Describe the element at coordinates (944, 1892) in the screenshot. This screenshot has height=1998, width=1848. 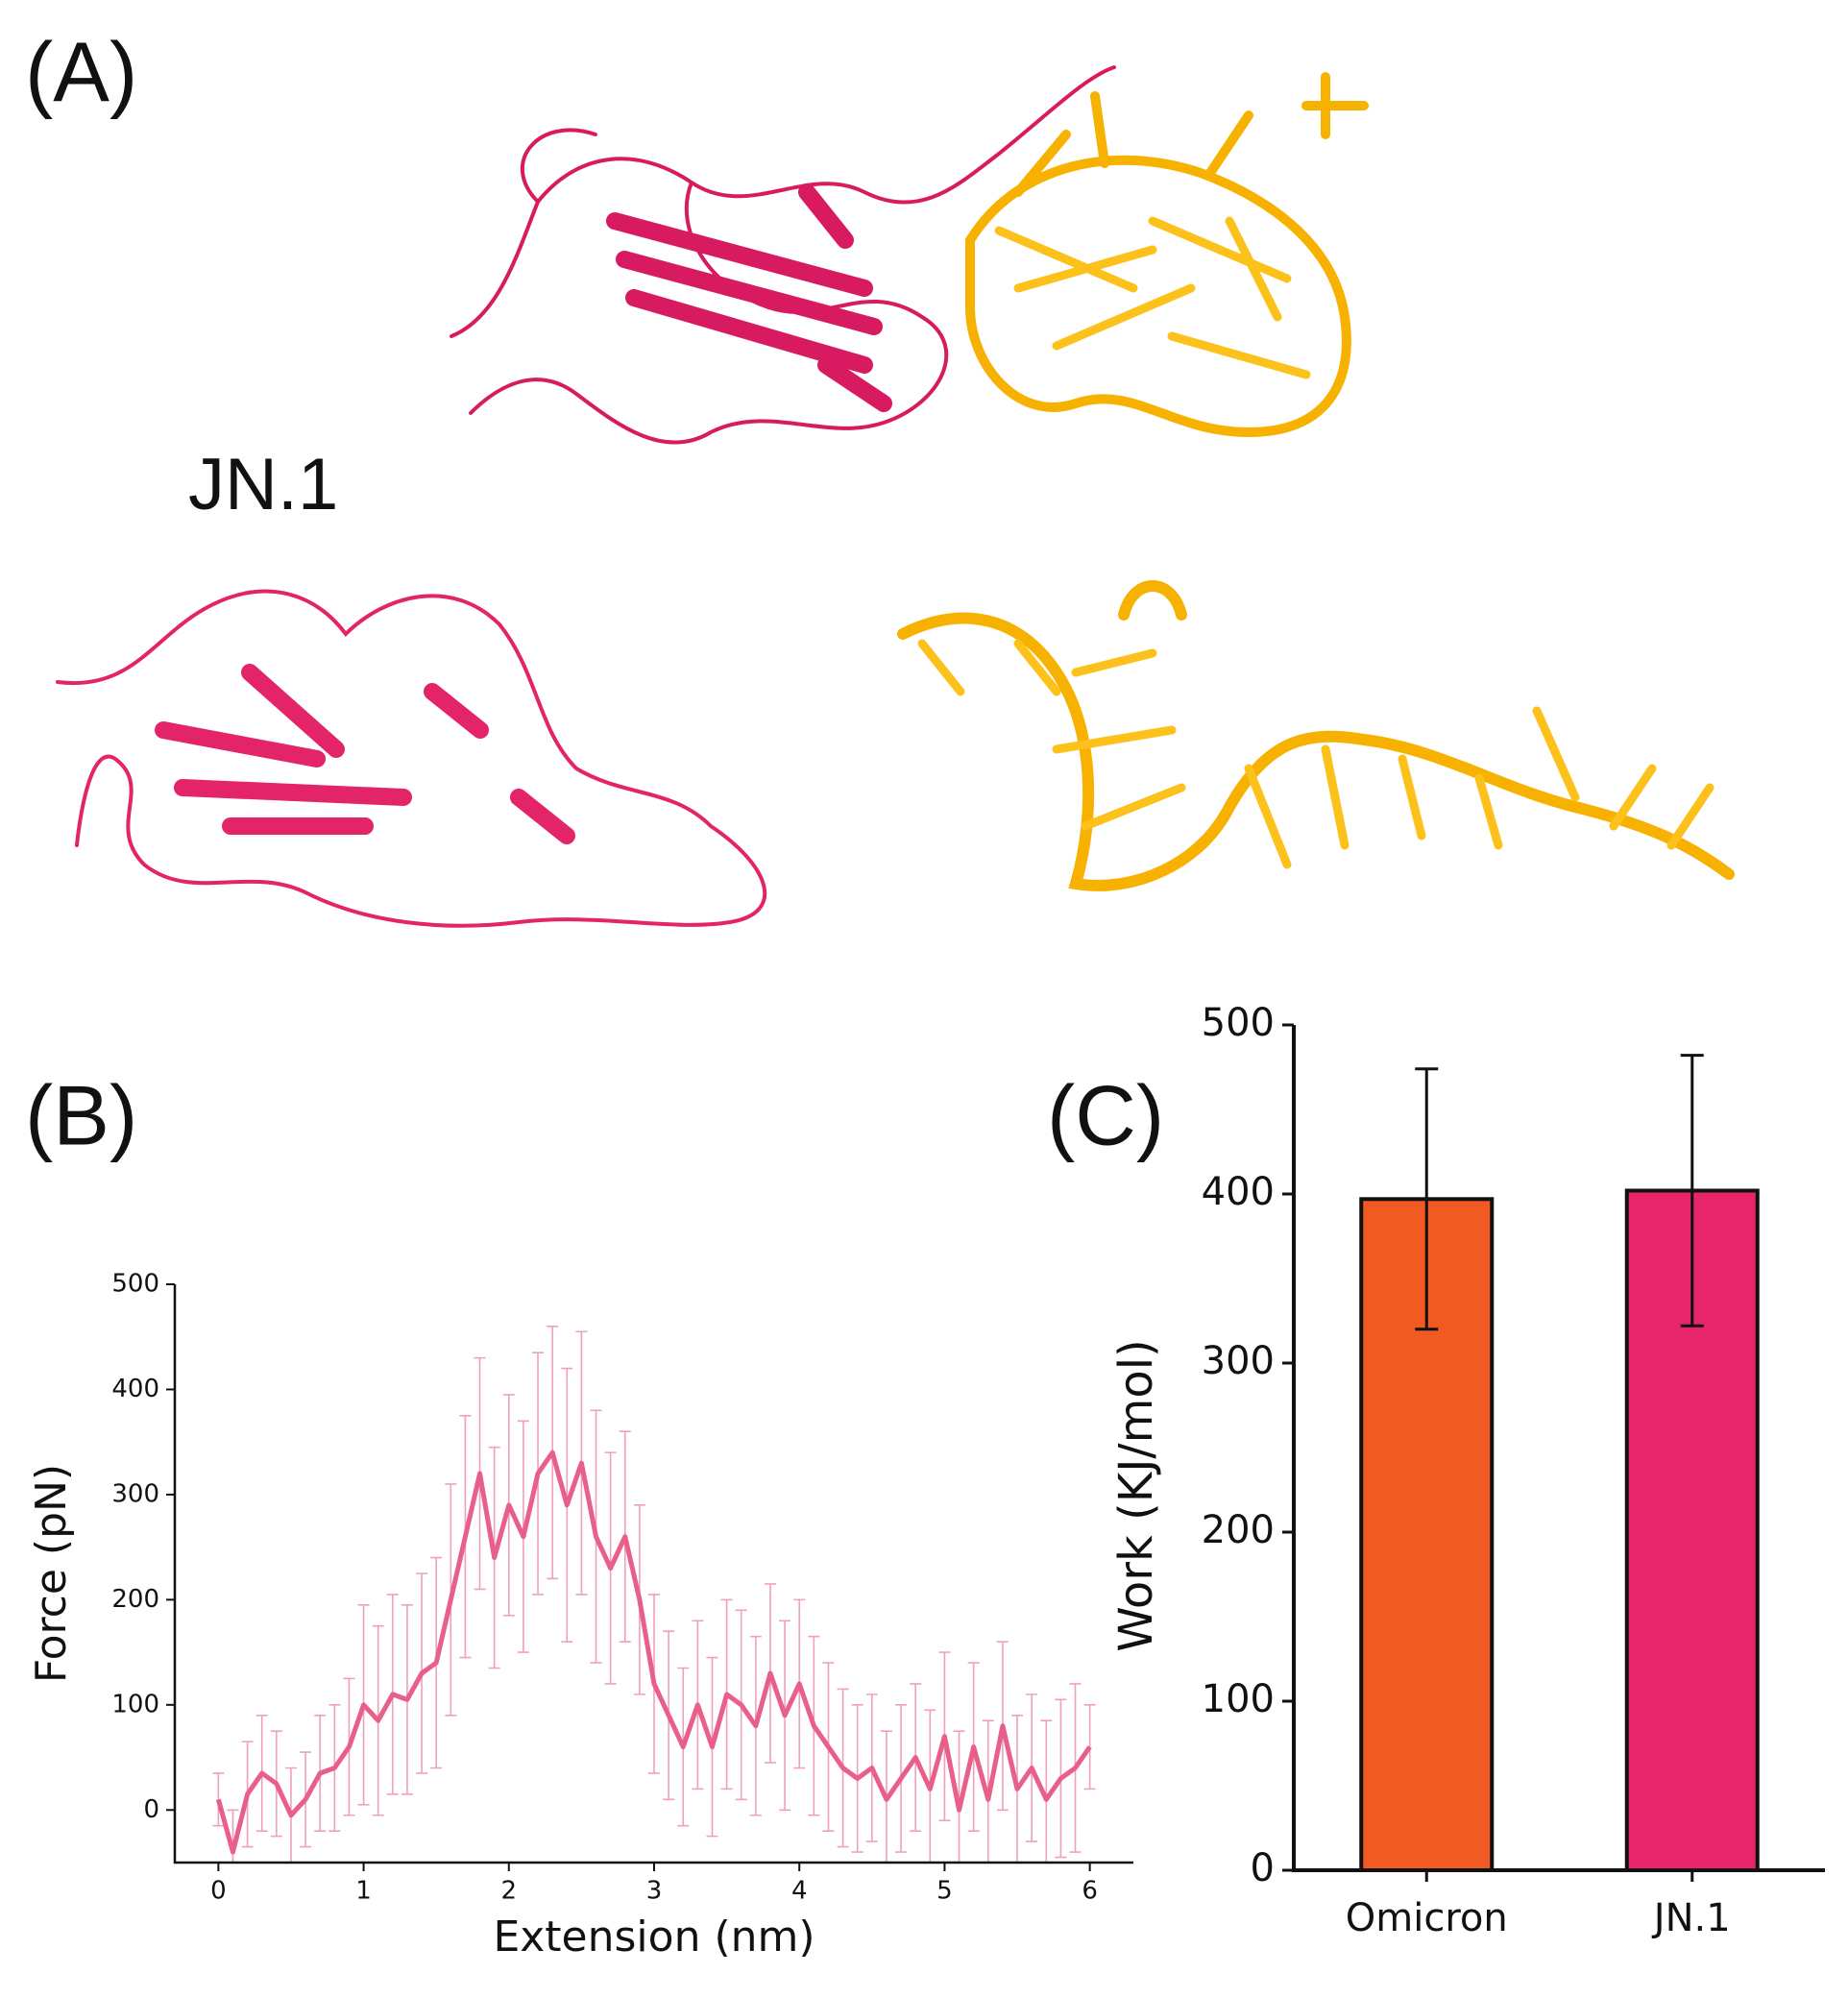
I see `x-tick-label: 5` at that location.